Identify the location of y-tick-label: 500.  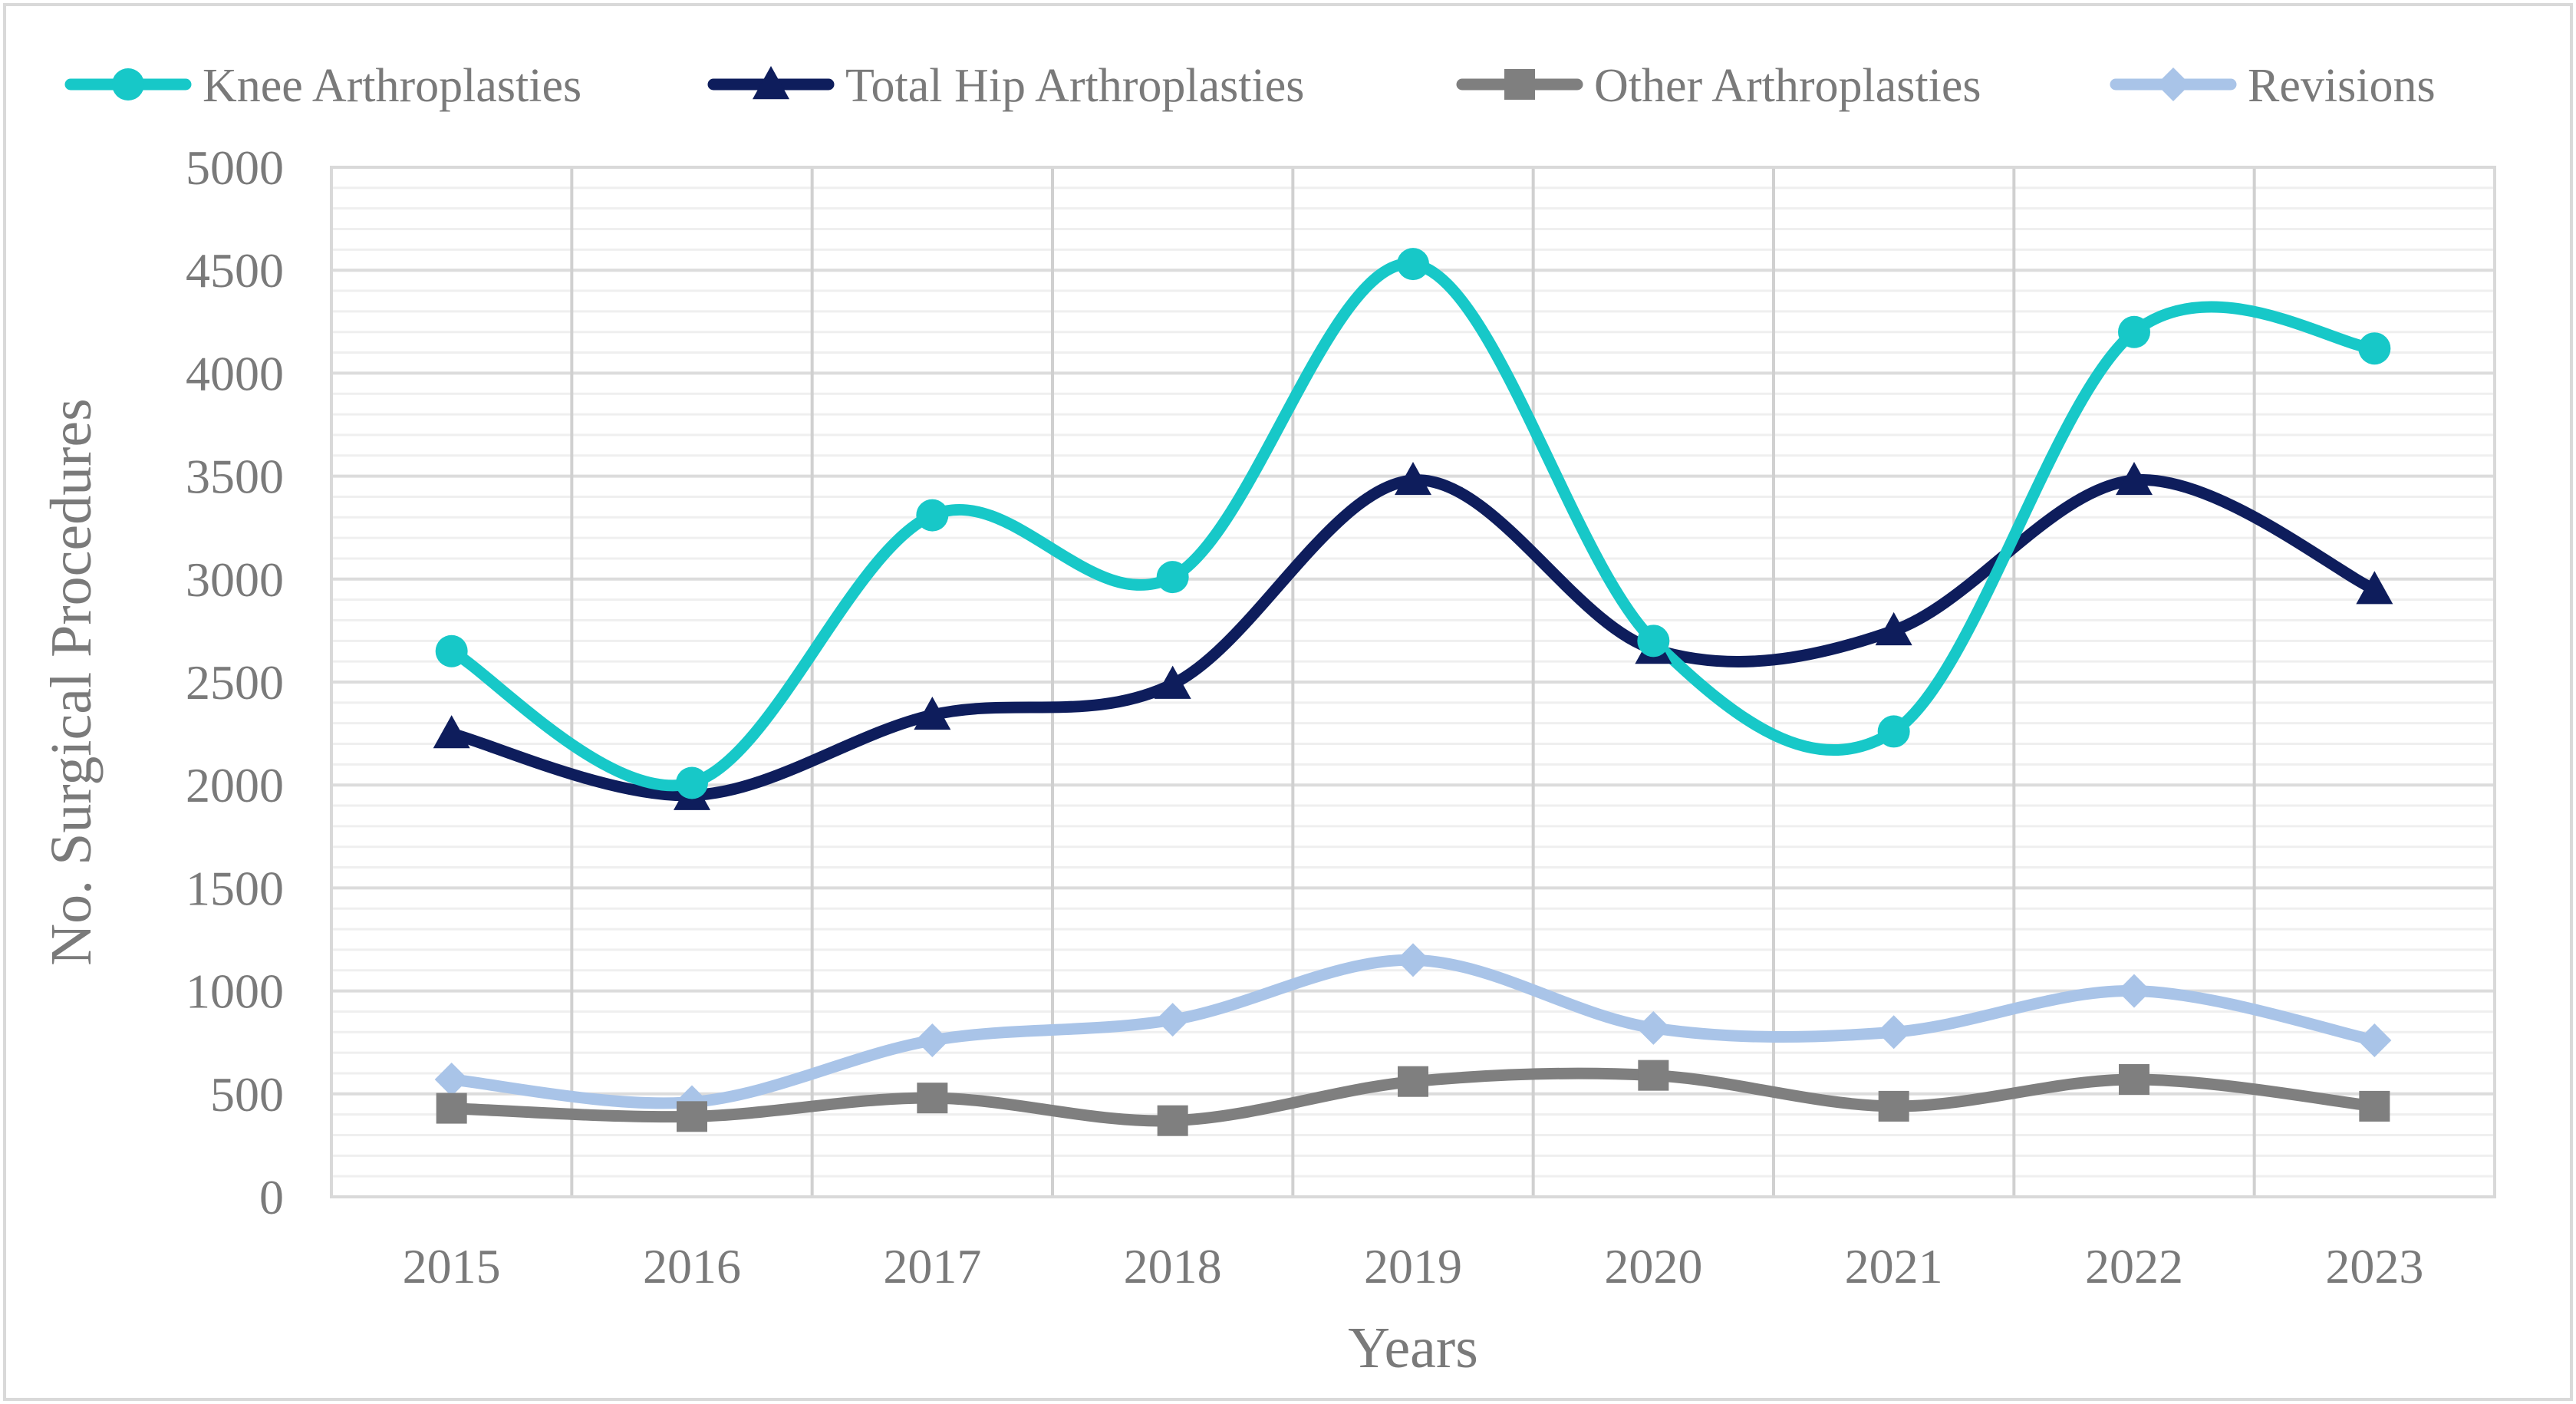
(247, 1094).